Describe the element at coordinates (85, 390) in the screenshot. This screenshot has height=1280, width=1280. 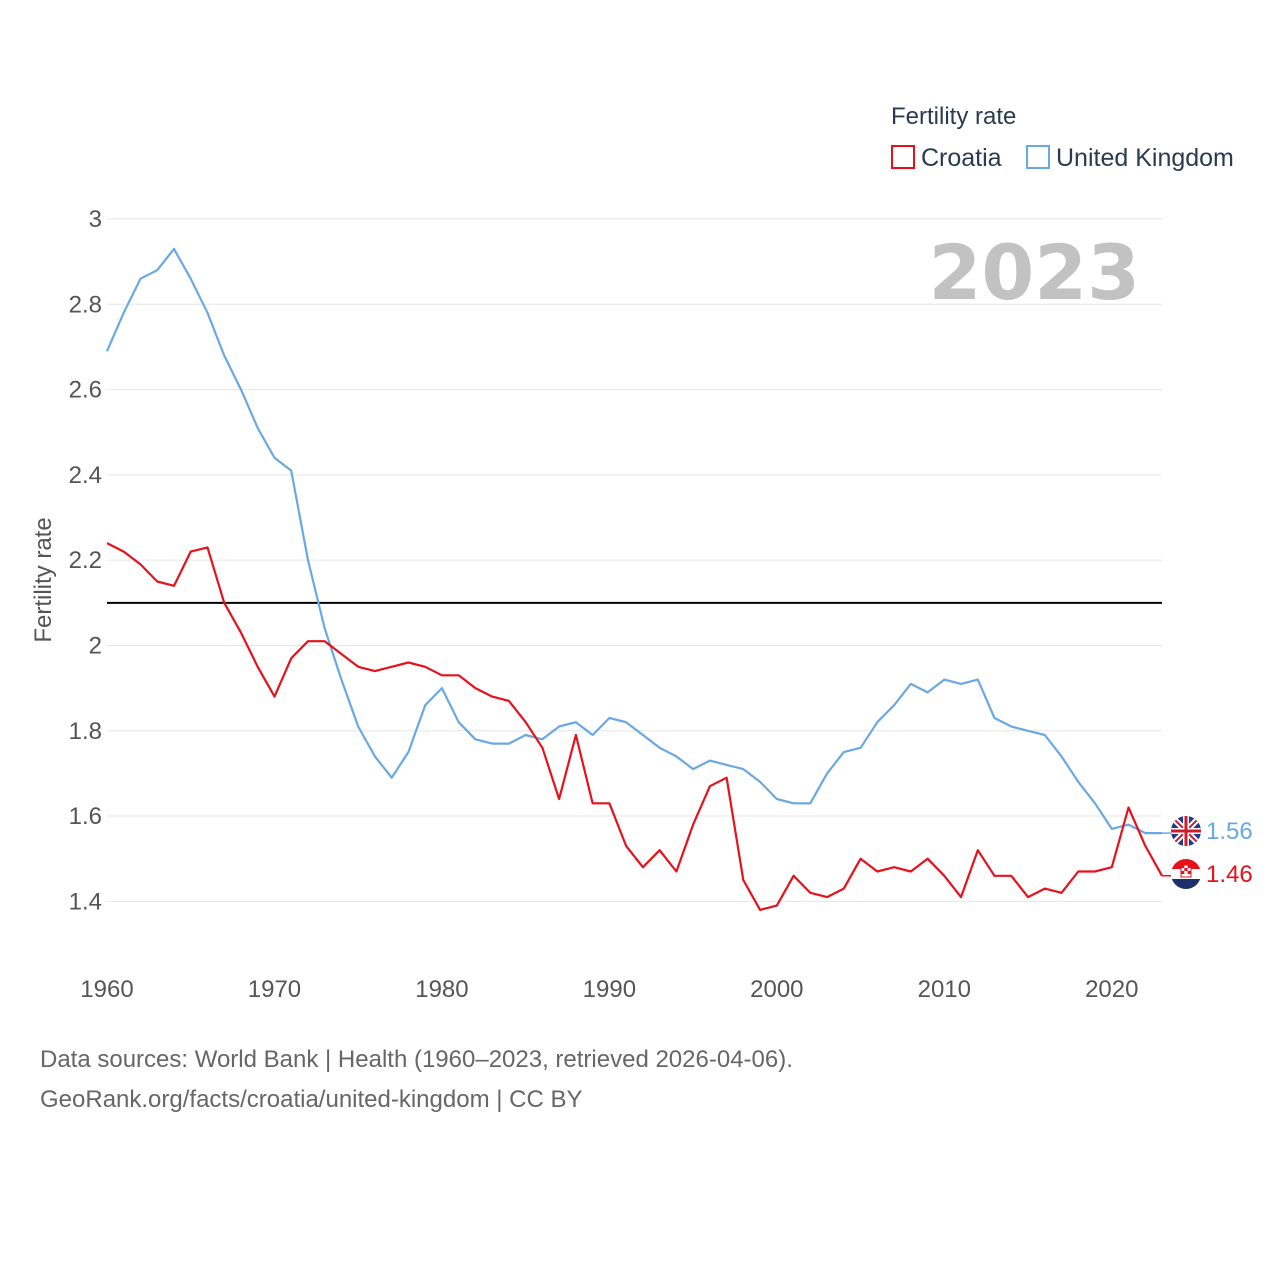
I see `y-tick-label: 2.6` at that location.